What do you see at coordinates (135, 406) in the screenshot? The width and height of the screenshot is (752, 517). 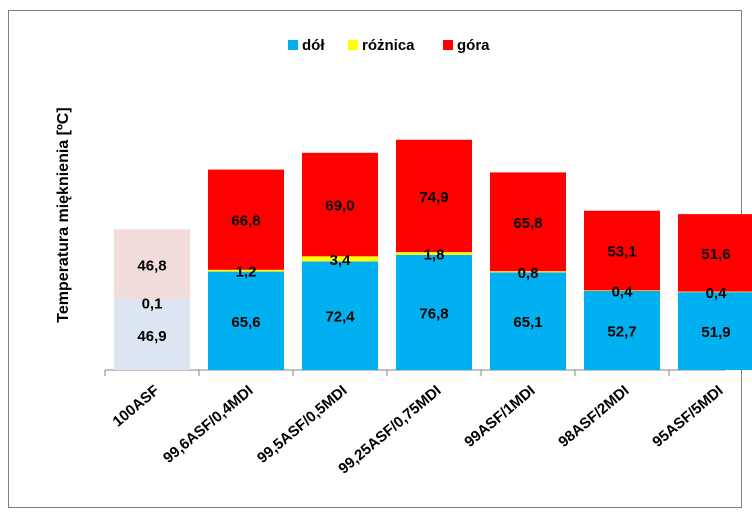 I see `x-tick-label: 100ASF` at bounding box center [135, 406].